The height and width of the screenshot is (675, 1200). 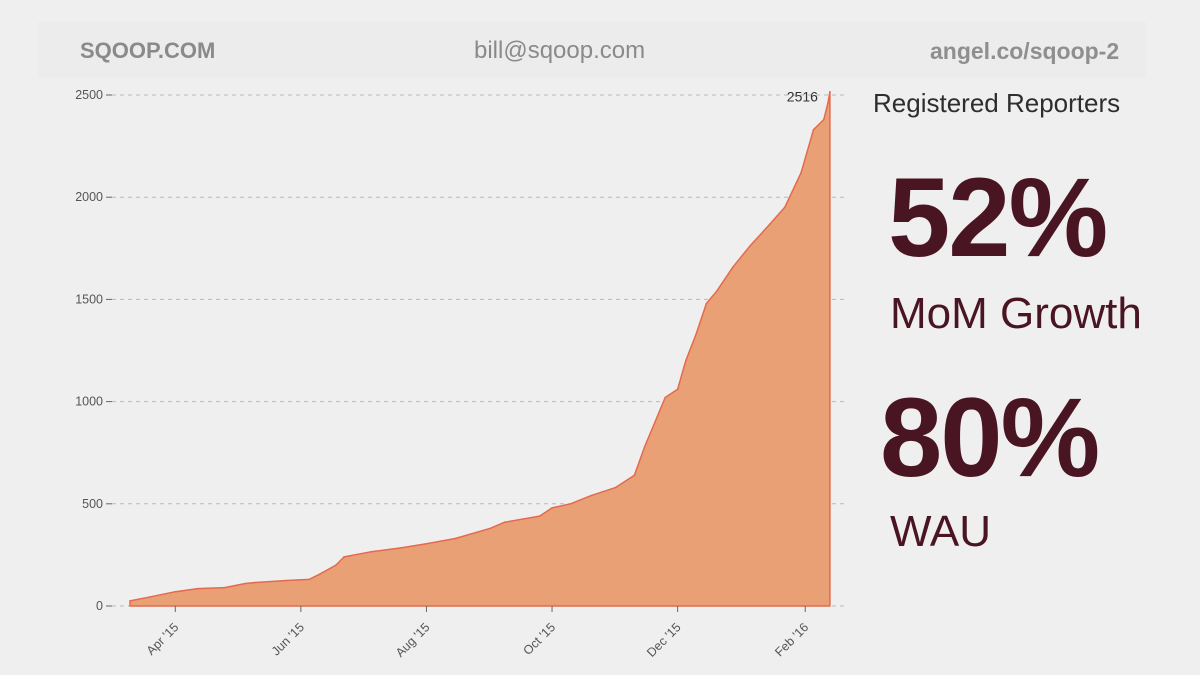 What do you see at coordinates (92, 504) in the screenshot?
I see `y-tick-label: 500` at bounding box center [92, 504].